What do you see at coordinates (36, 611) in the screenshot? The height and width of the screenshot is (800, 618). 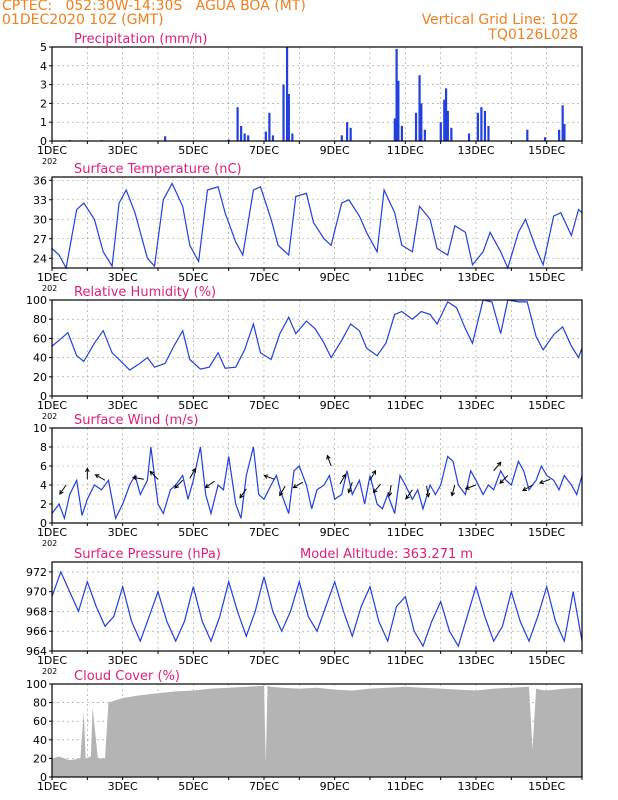 I see `y-tick-label: 968` at bounding box center [36, 611].